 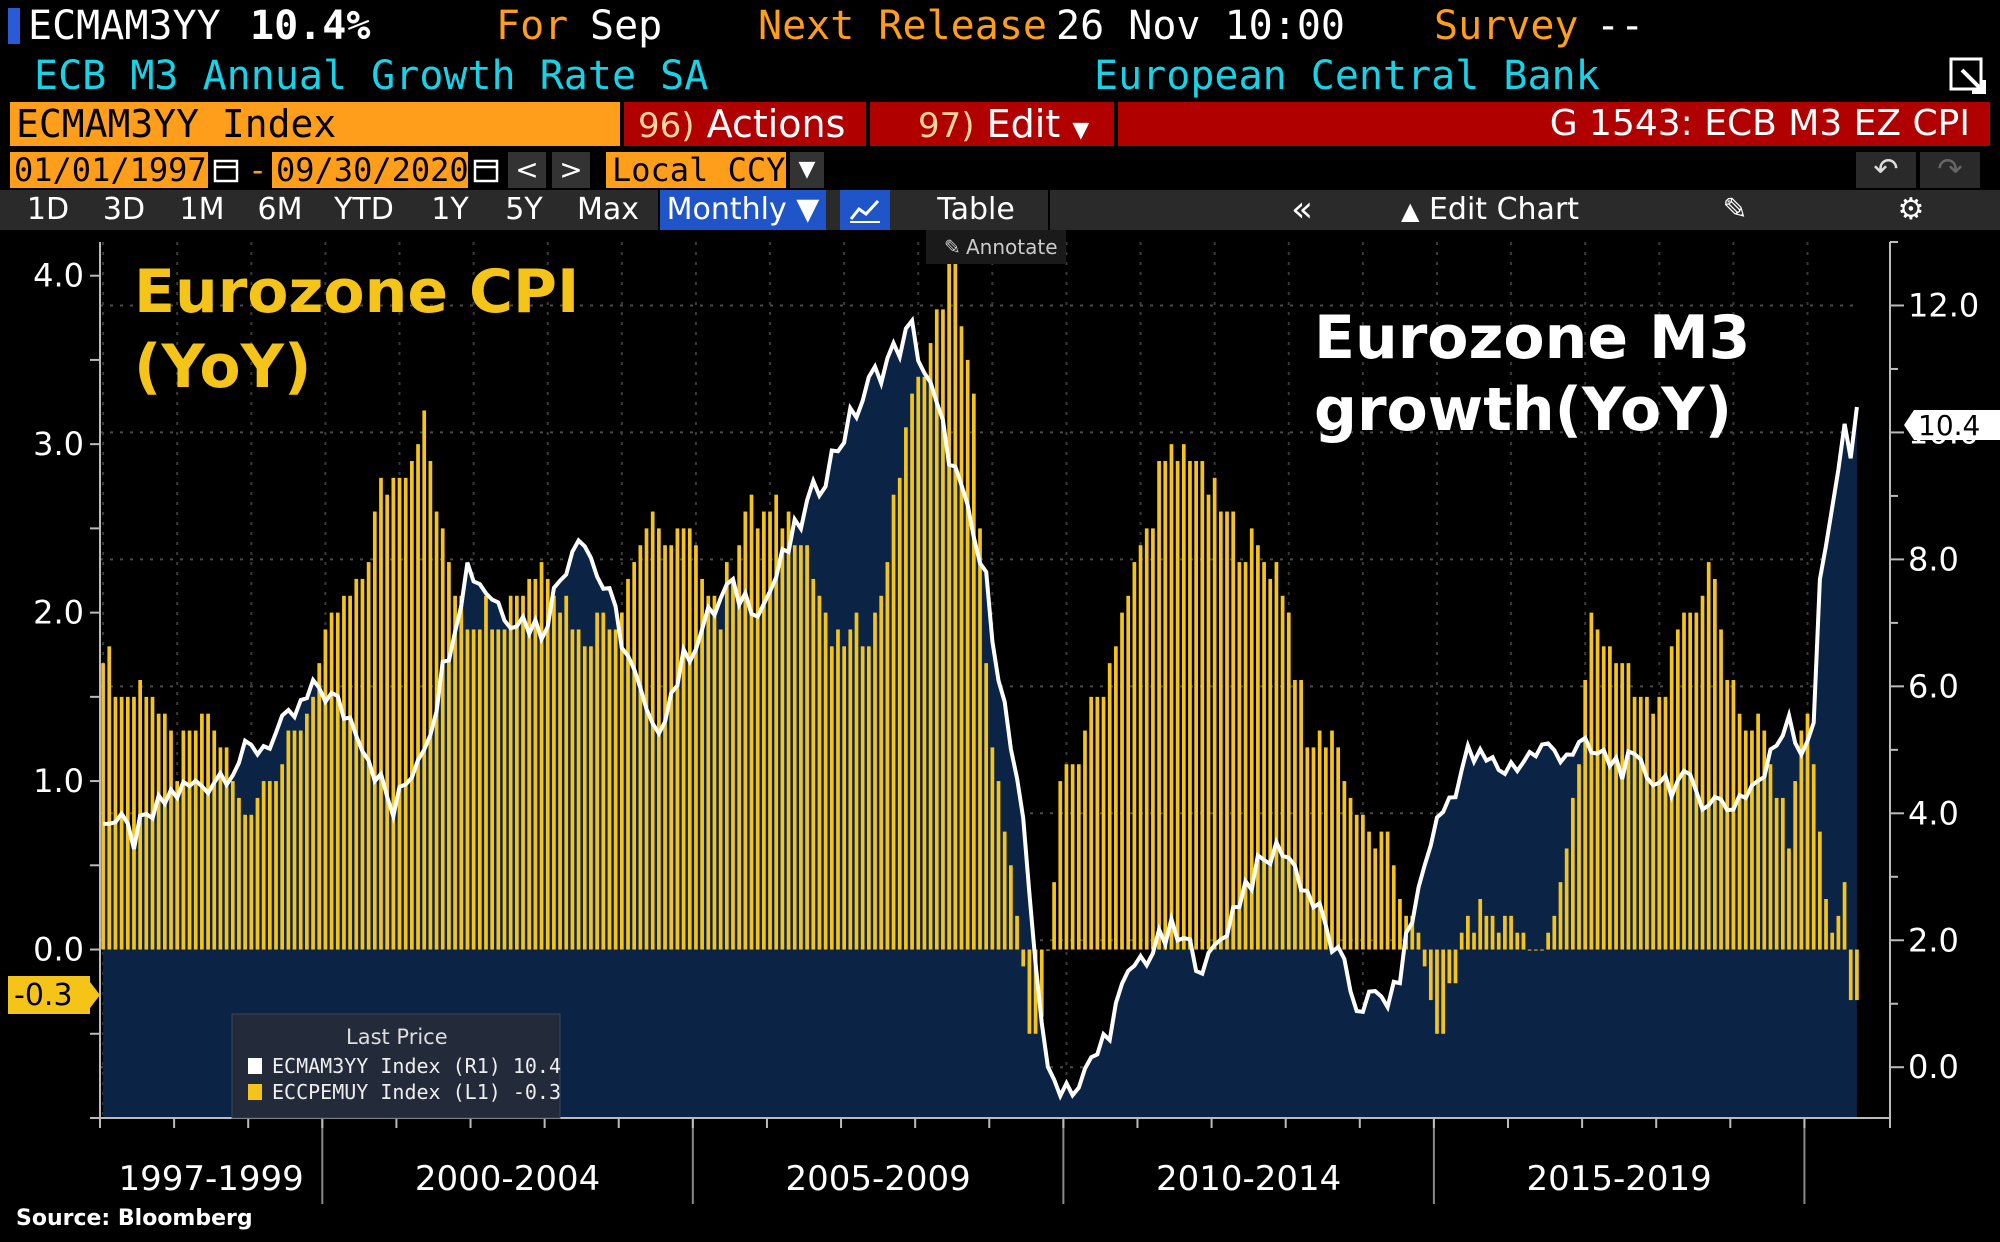 What do you see at coordinates (1347, 76) in the screenshot?
I see `source-org: European Central Bank` at bounding box center [1347, 76].